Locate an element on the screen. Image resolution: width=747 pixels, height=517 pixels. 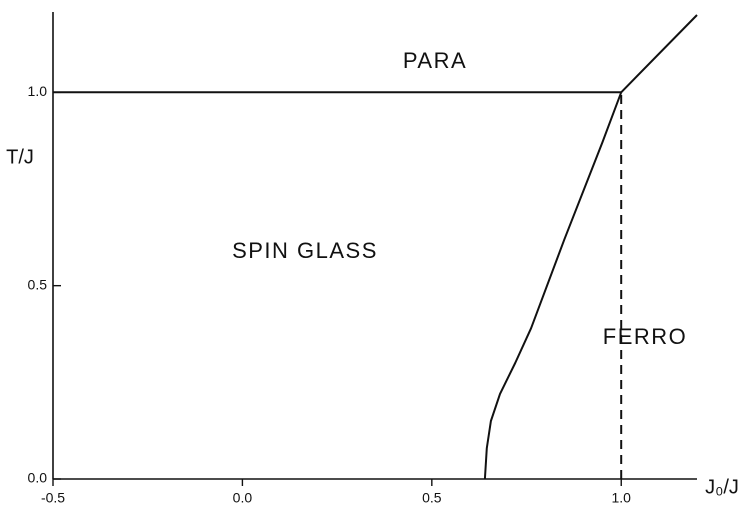
region-label: FERRO is located at coordinates (645, 336).